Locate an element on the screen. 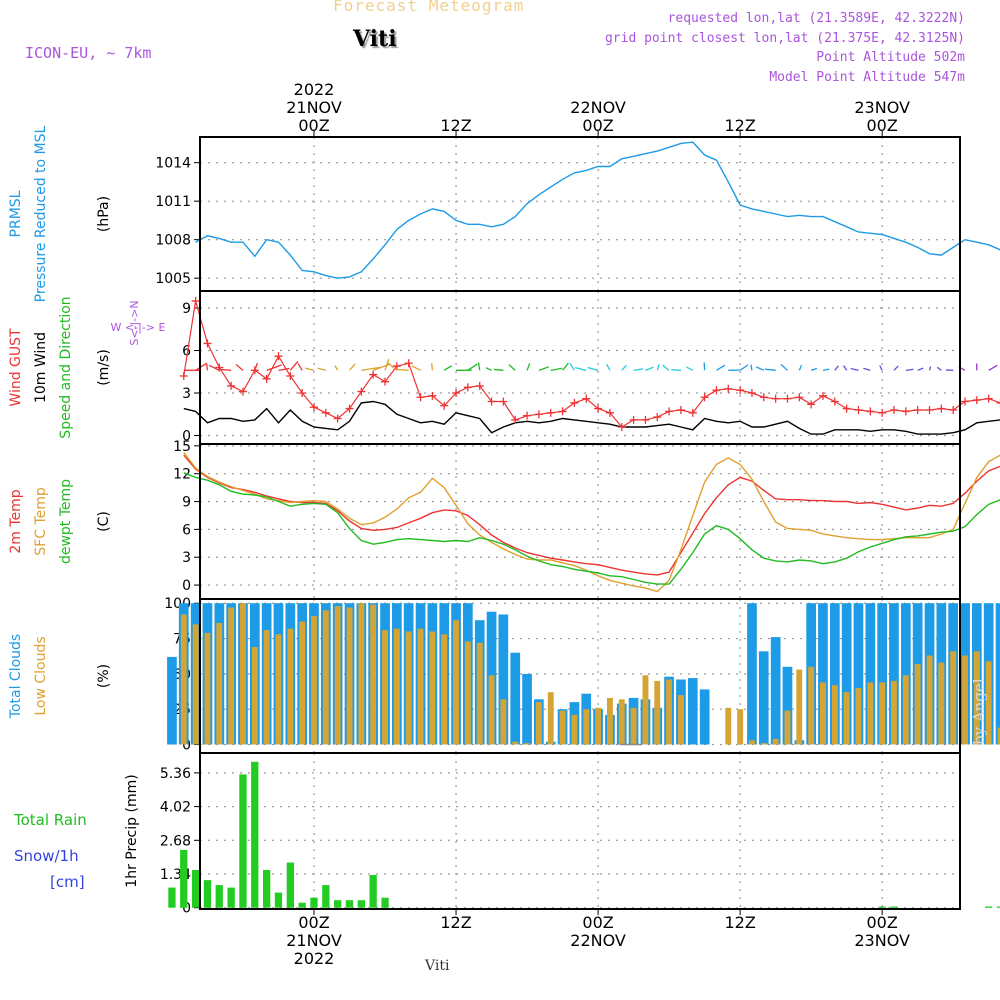 This screenshot has width=1000, height=1000. bottom-time-label: 12Z is located at coordinates (739, 922).